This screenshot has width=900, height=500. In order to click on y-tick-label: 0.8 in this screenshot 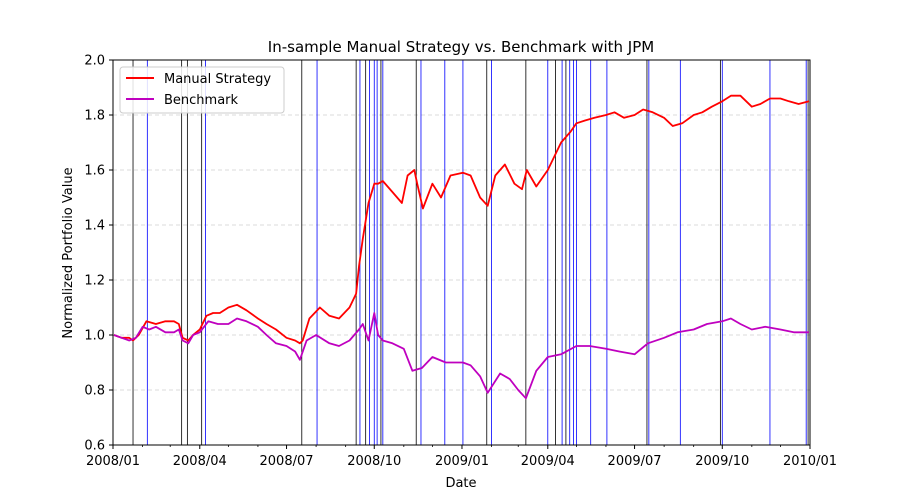, I will do `click(94, 391)`.